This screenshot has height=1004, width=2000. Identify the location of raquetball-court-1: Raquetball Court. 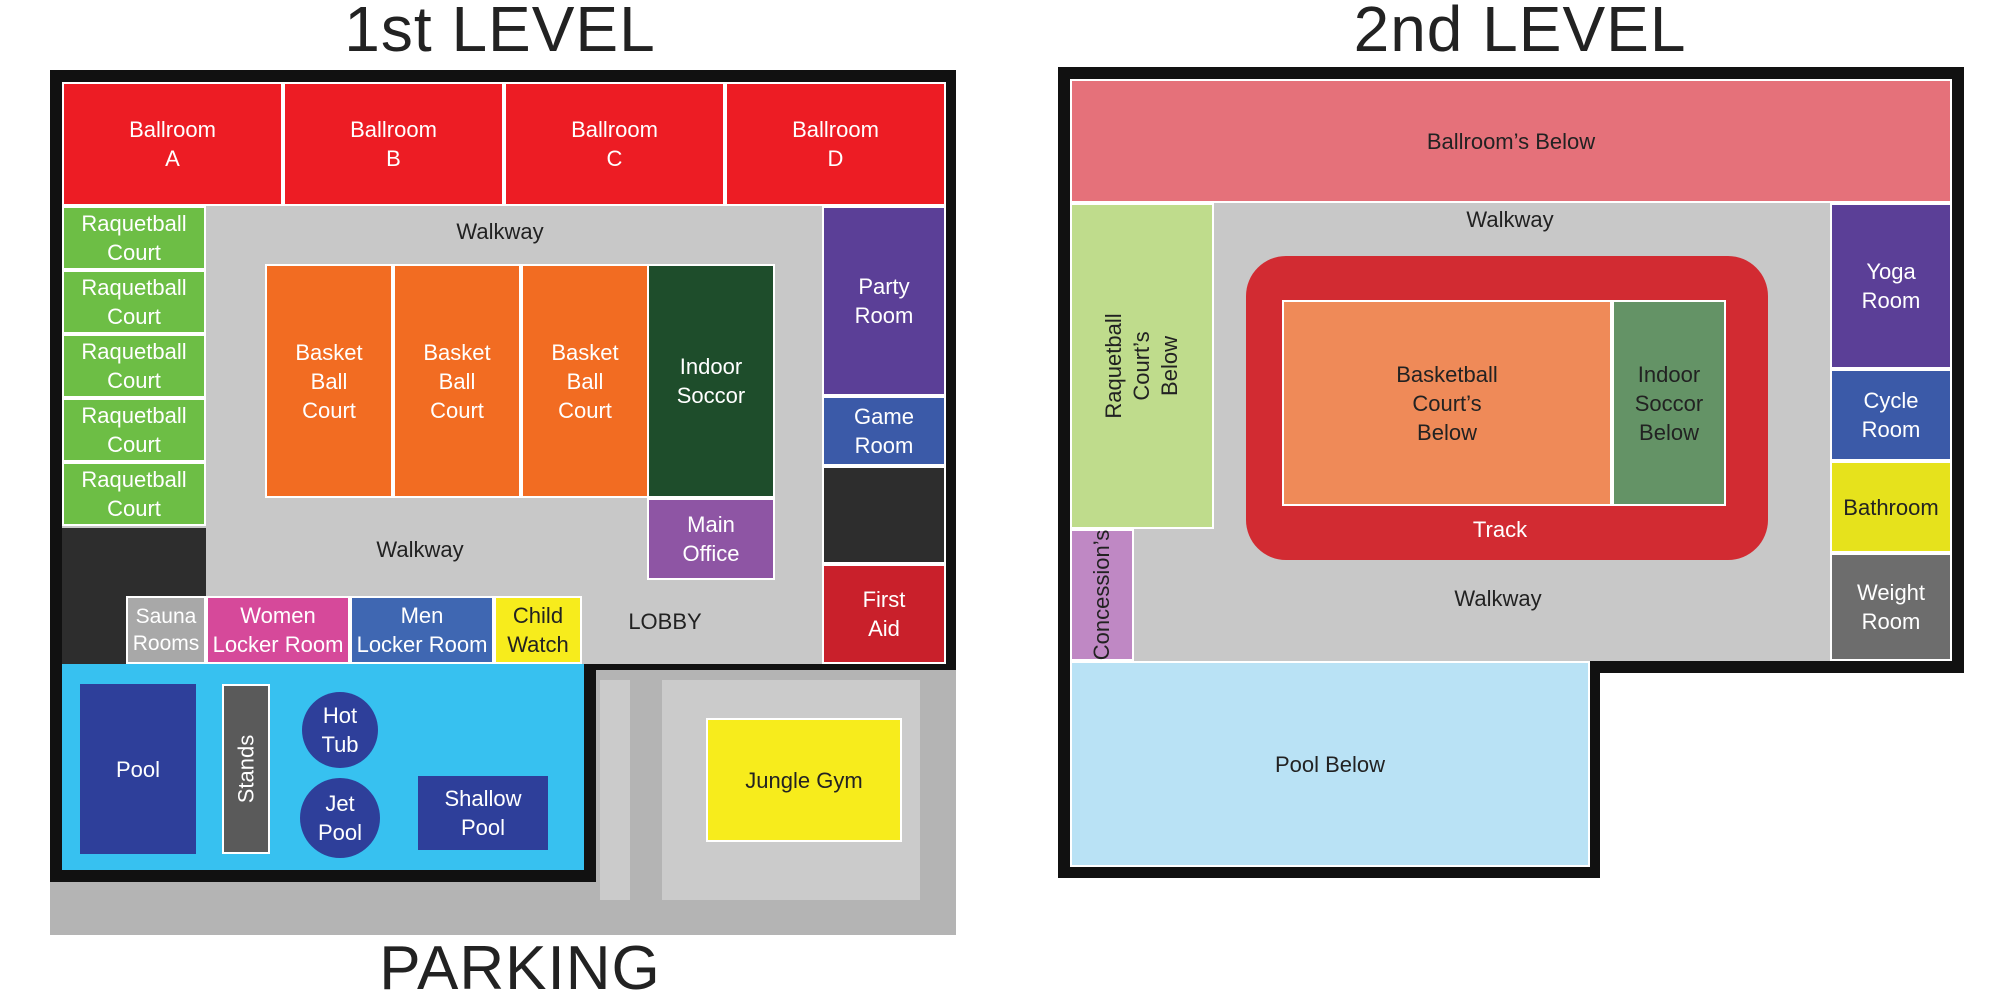
(134, 238).